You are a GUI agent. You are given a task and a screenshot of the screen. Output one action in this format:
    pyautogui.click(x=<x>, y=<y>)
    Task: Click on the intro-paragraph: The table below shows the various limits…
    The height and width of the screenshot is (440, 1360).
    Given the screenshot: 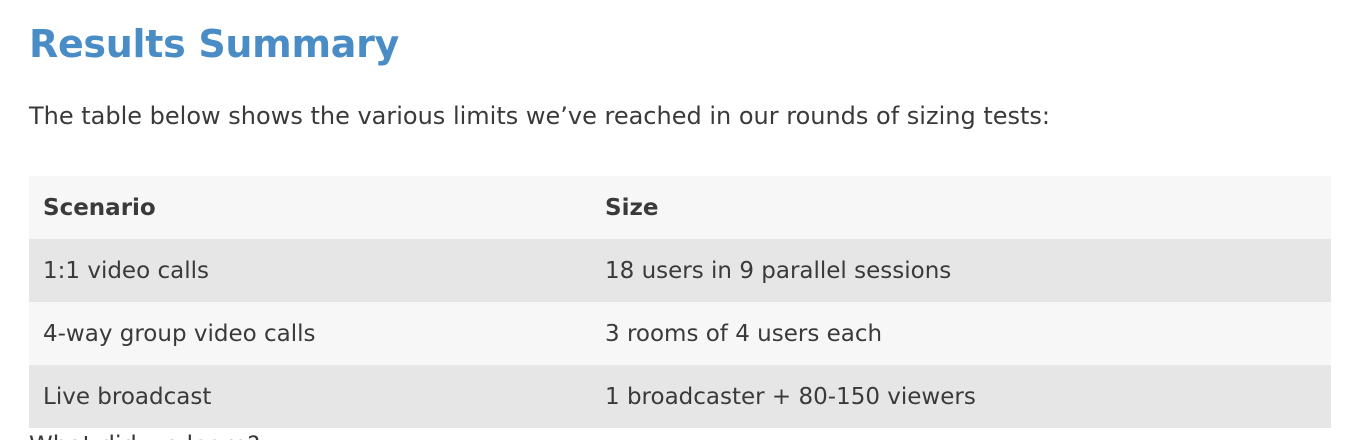 What is the action you would take?
    pyautogui.click(x=539, y=116)
    